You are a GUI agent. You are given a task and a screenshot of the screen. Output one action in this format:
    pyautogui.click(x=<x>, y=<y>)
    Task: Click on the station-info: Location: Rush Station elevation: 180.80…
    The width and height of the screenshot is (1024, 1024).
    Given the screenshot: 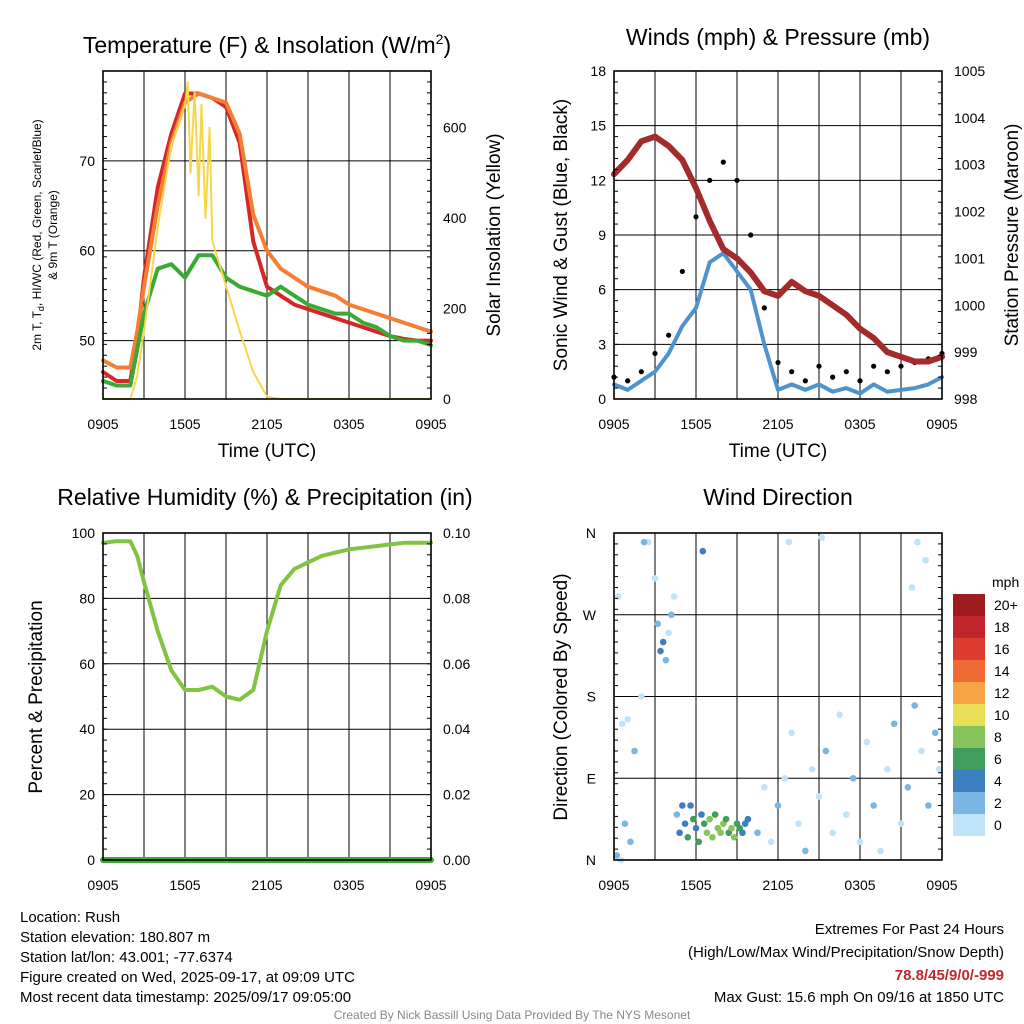 What is the action you would take?
    pyautogui.click(x=187, y=957)
    